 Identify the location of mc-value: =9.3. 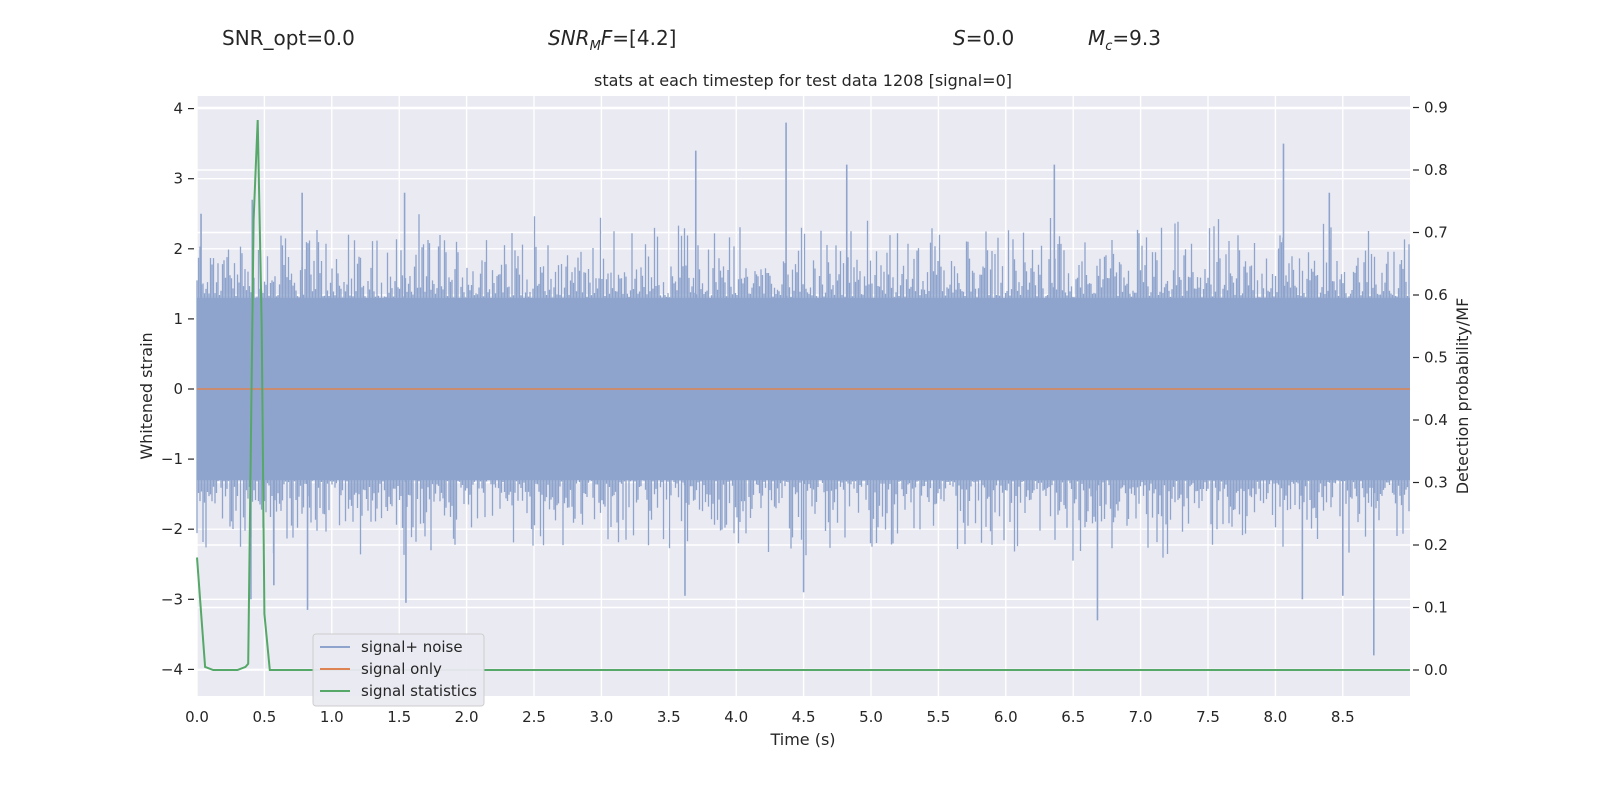
(1136, 38).